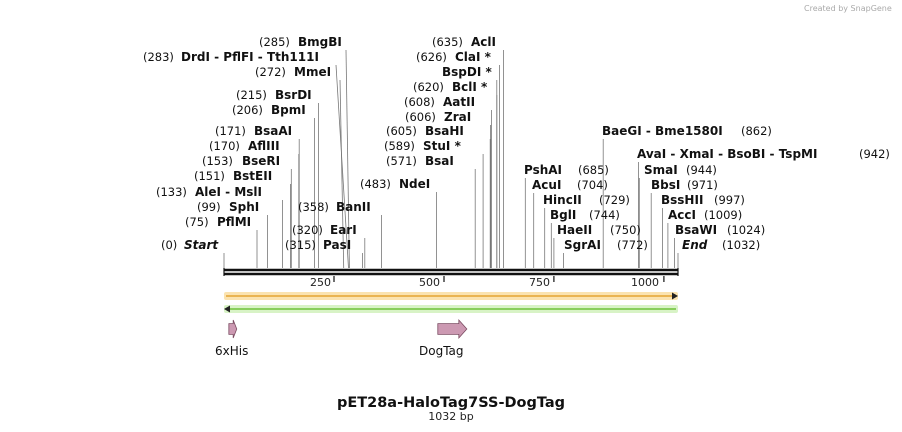 Image resolution: width=902 pixels, height=432 pixels. Describe the element at coordinates (464, 42) in the screenshot. I see `site-s26: (635) AclI` at that location.